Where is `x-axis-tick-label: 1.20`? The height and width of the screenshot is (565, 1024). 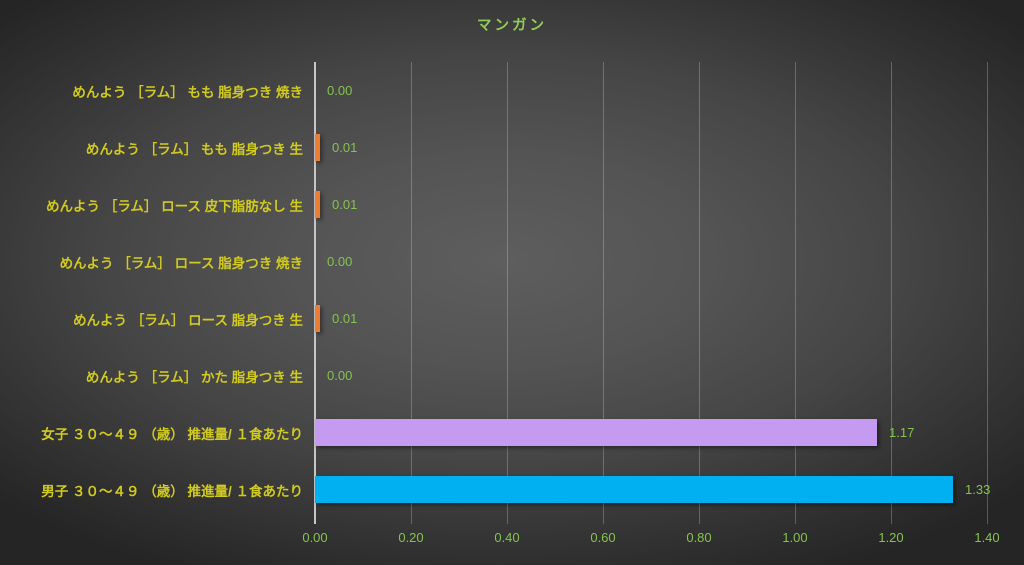 x-axis-tick-label: 1.20 is located at coordinates (891, 537).